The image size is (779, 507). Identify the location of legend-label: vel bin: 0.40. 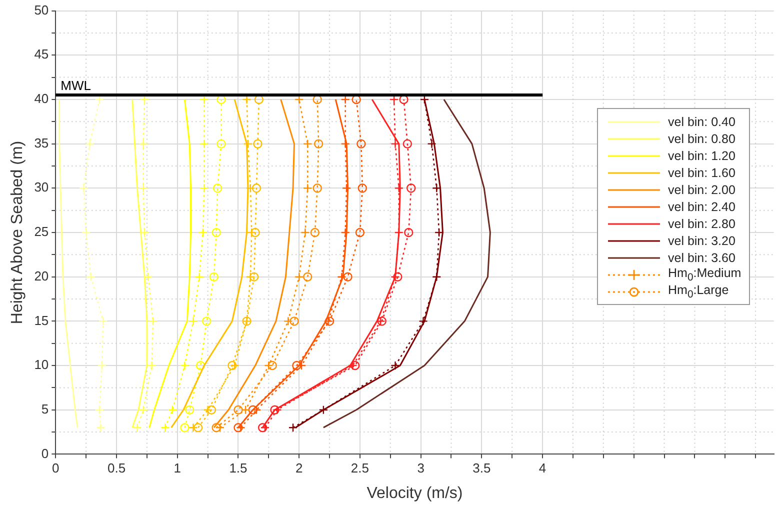
(702, 121).